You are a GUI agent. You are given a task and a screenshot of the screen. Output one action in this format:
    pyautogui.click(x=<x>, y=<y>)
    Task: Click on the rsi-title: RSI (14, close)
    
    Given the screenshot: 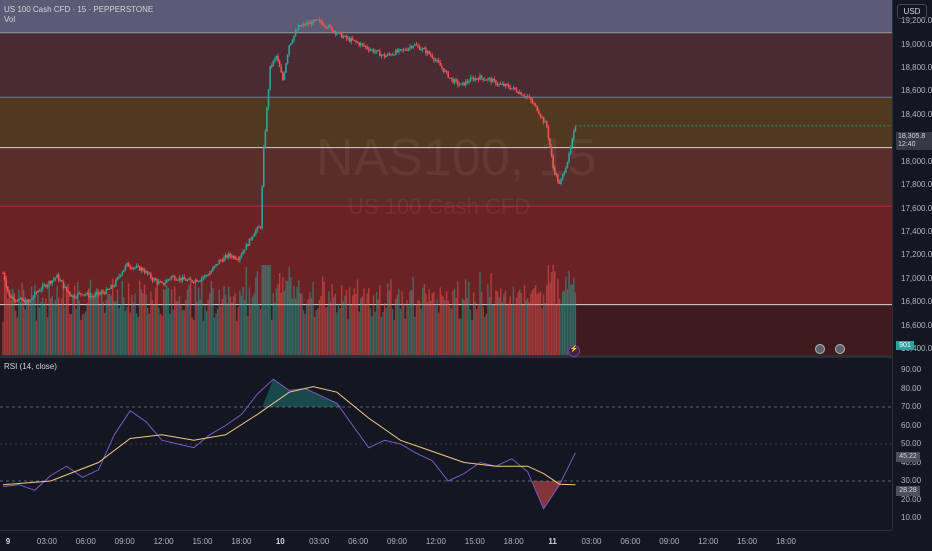 What is the action you would take?
    pyautogui.click(x=30, y=366)
    